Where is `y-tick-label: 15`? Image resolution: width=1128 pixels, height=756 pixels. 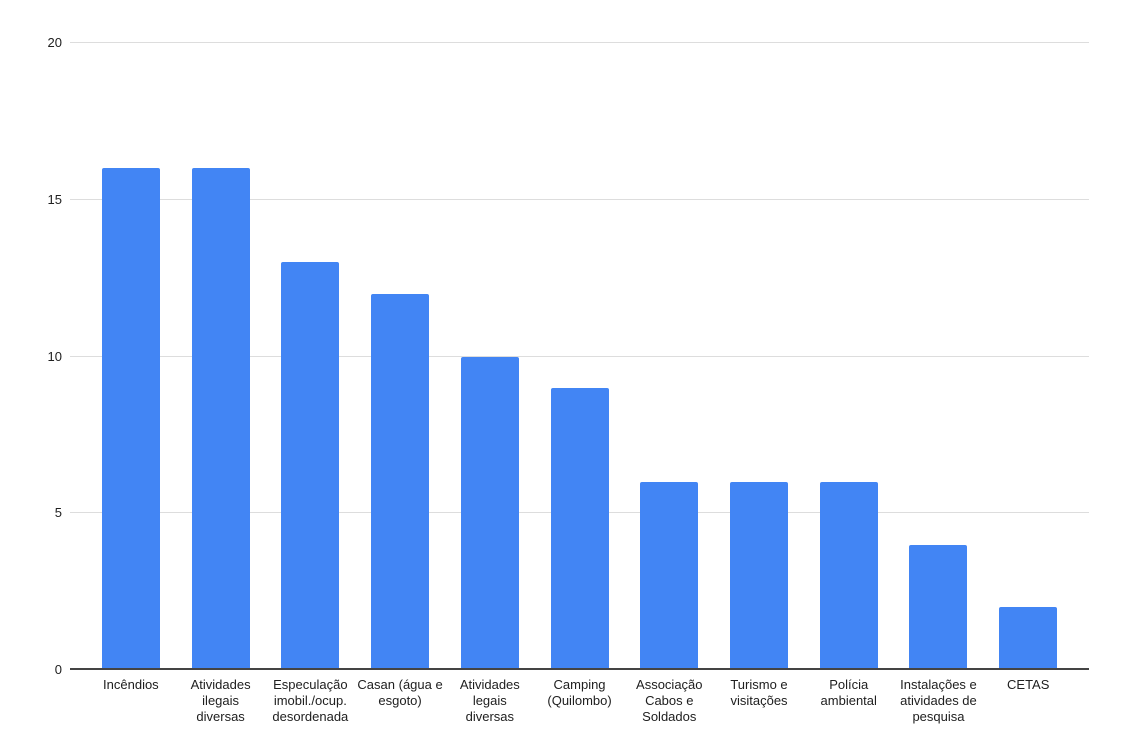
y-tick-label: 15 is located at coordinates (54, 199).